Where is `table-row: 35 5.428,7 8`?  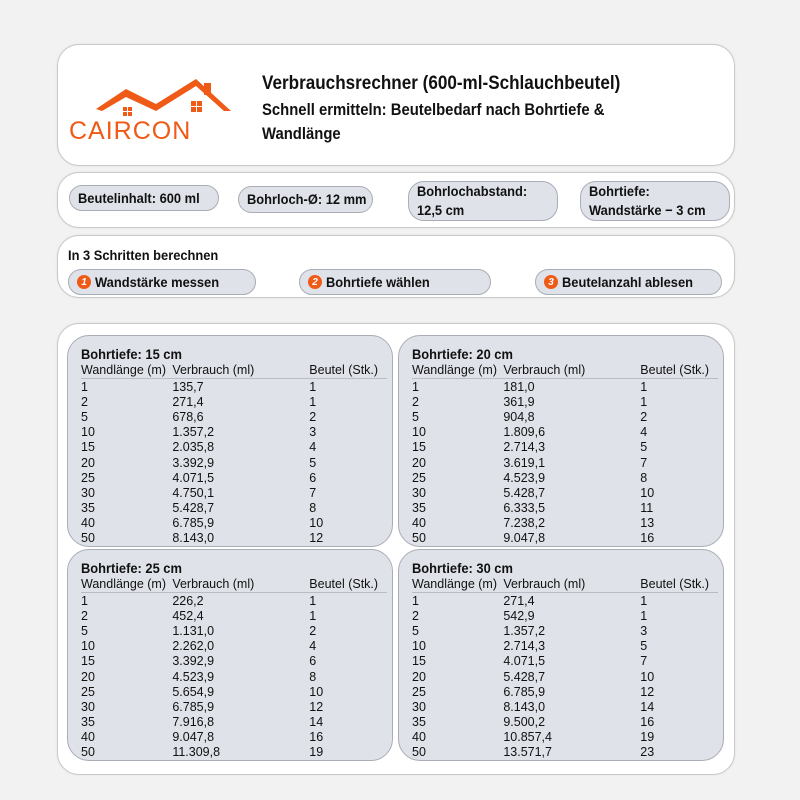
table-row: 35 5.428,7 8 is located at coordinates (234, 508).